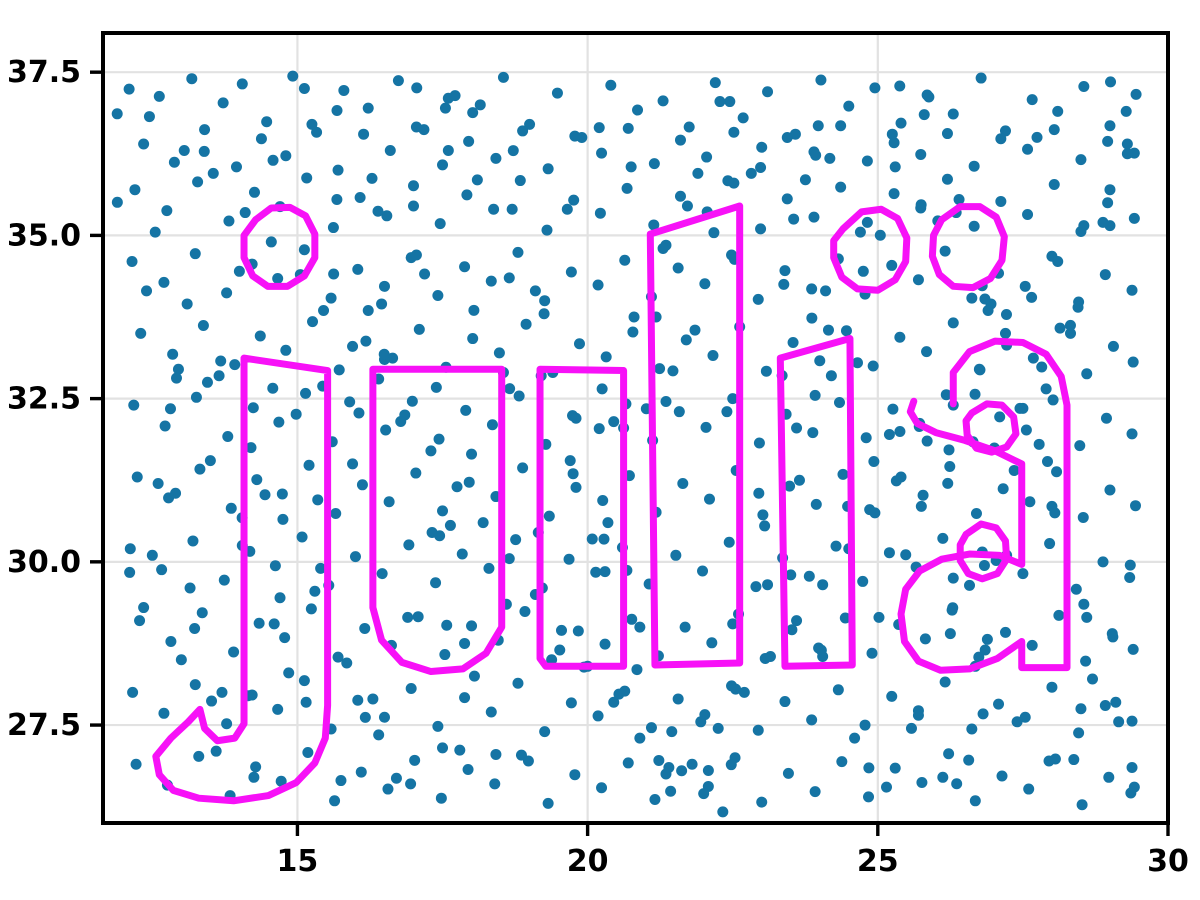 The width and height of the screenshot is (1200, 900). Describe the element at coordinates (991, 428) in the screenshot. I see `glyph-a-counter-upper` at that location.